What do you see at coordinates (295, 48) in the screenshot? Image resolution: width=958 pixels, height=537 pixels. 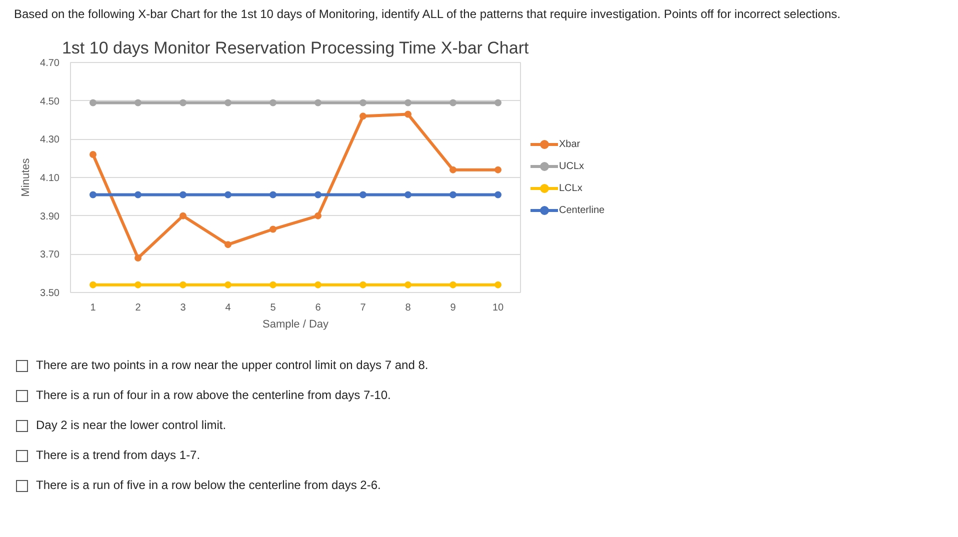 I see `chart-title: 1st 10 days Monitor Reservation Processing Time X-bar Chart` at bounding box center [295, 48].